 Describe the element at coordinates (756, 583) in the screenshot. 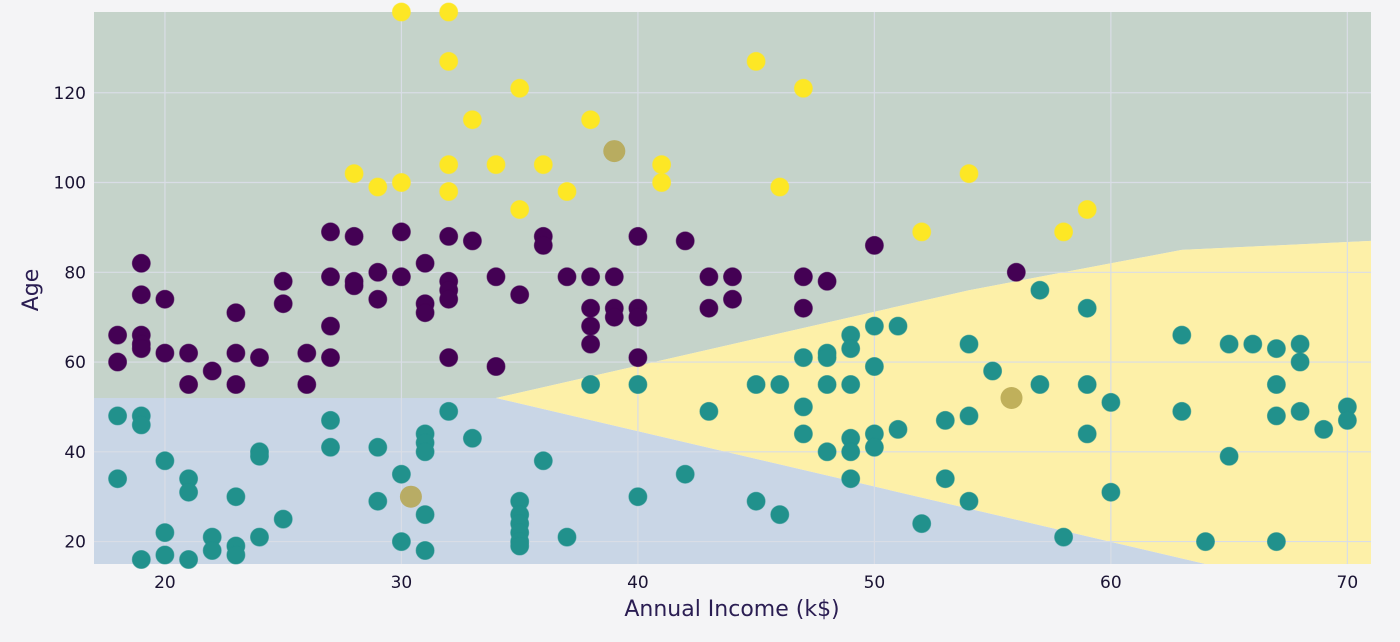

I see `x-axis-ticks: 20 30 40 50 60 70` at that location.